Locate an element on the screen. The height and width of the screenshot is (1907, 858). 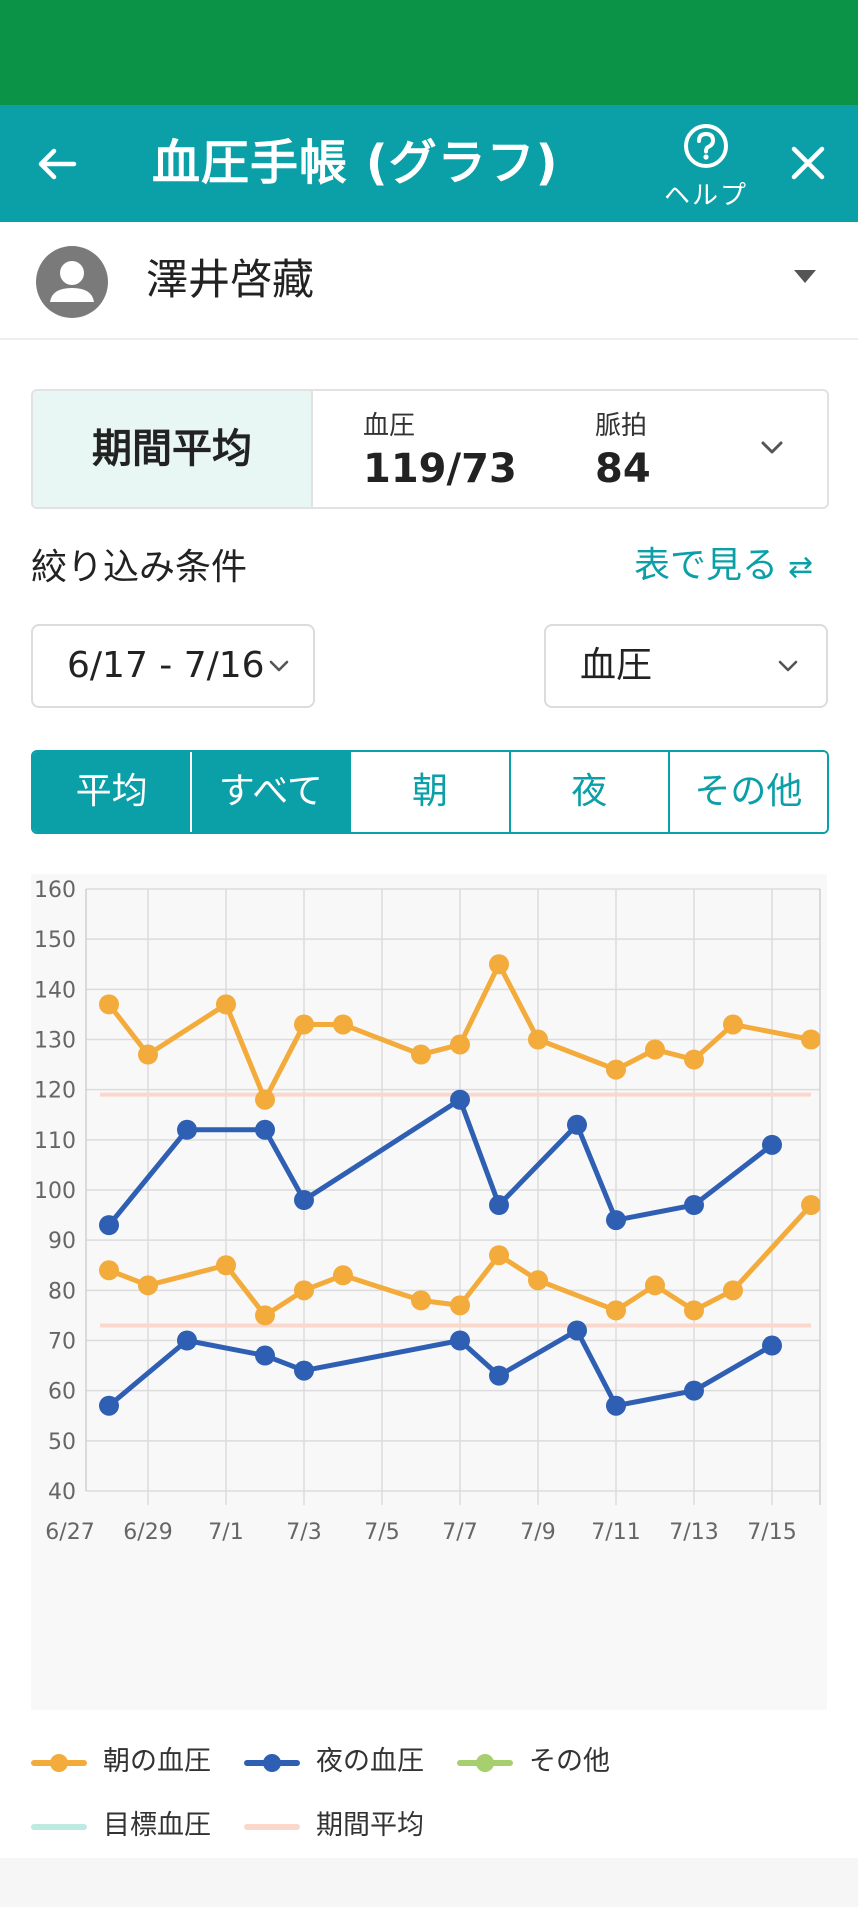
date-range-select: 6/17 - 7/16 is located at coordinates (173, 666).